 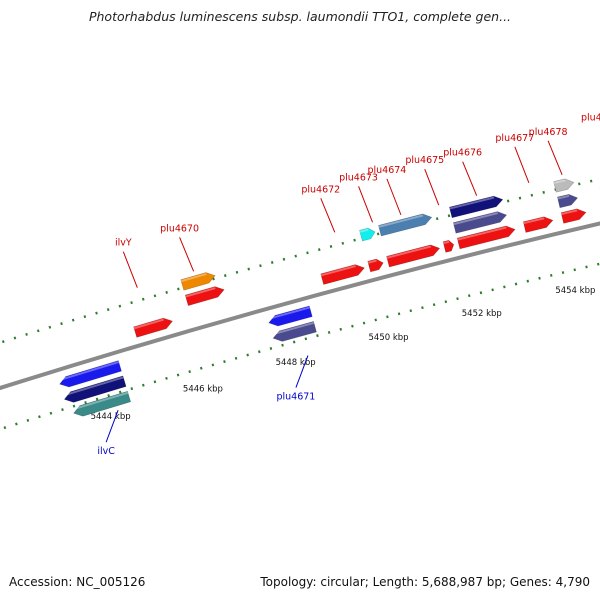 What do you see at coordinates (106, 451) in the screenshot?
I see `gene-label-ilvC: ilvC` at bounding box center [106, 451].